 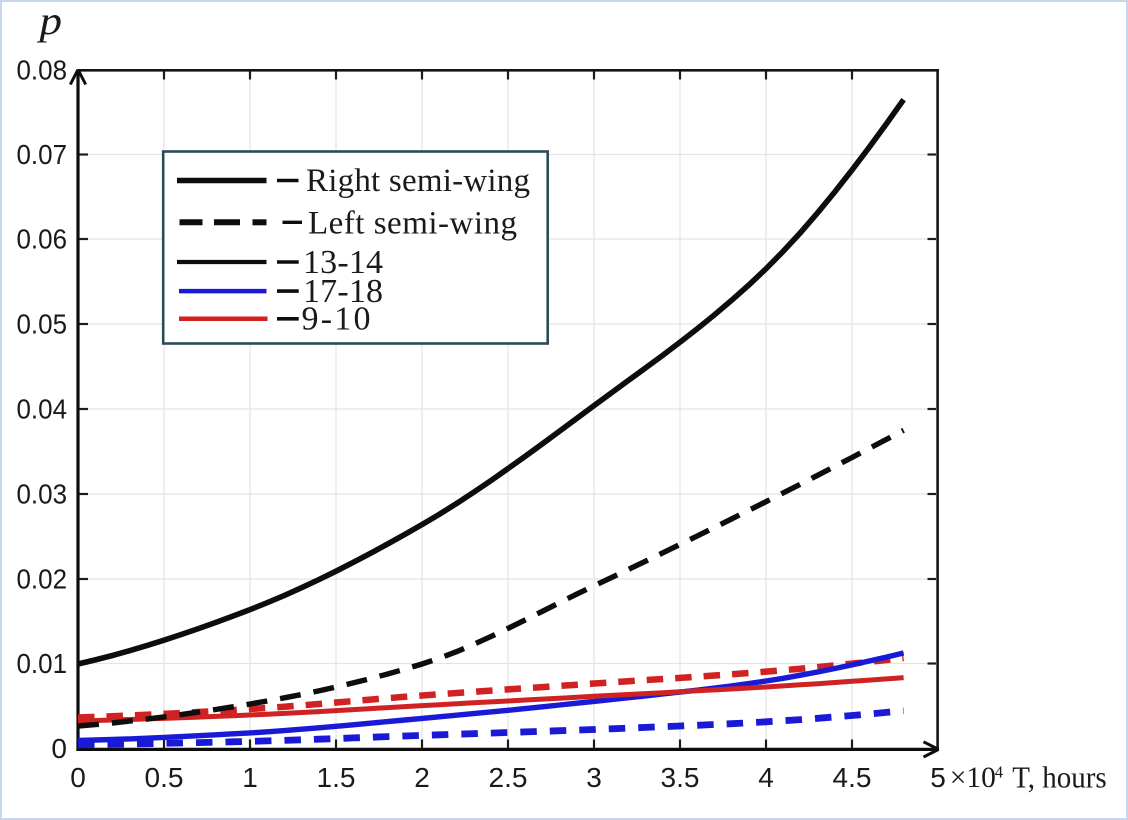 What do you see at coordinates (412, 224) in the screenshot?
I see `svg-text: Left semi-wing` at bounding box center [412, 224].